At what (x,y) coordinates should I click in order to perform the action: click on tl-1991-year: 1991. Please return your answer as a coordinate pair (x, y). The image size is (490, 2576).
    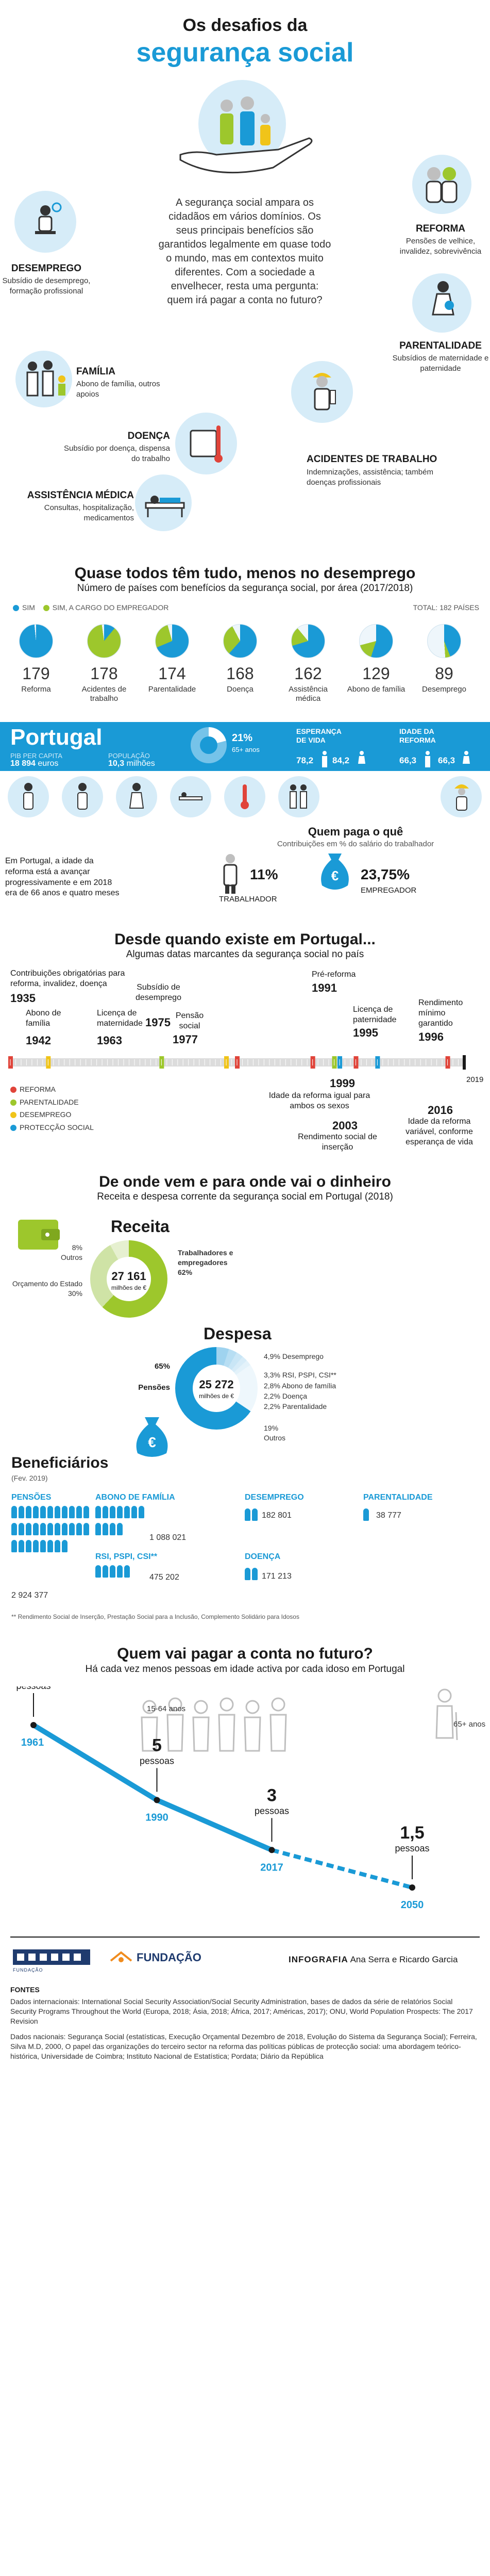
    Looking at the image, I should click on (324, 987).